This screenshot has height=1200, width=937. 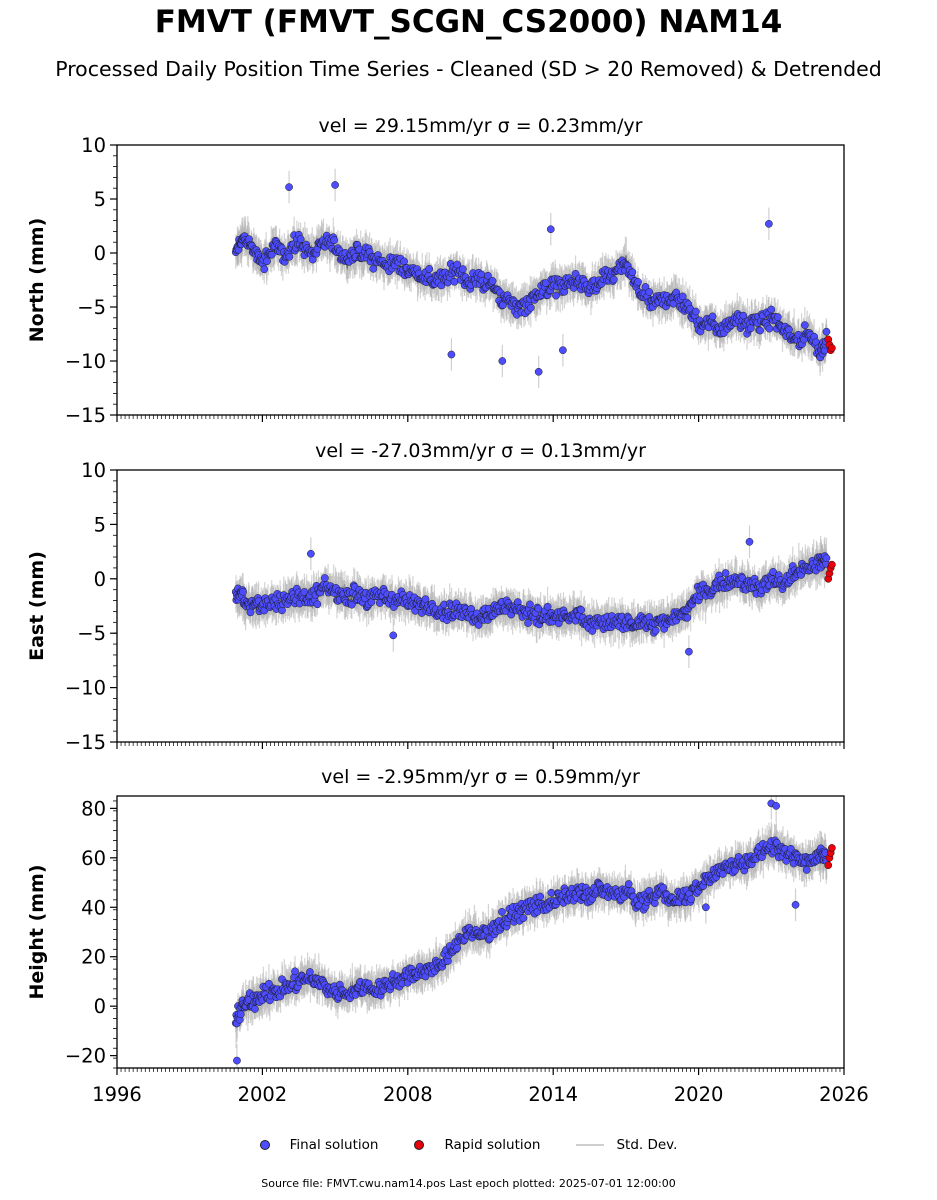 I want to click on chart-title: FMVT (FMVT_SCGN_CS2000) NAM14, so click(x=468, y=22).